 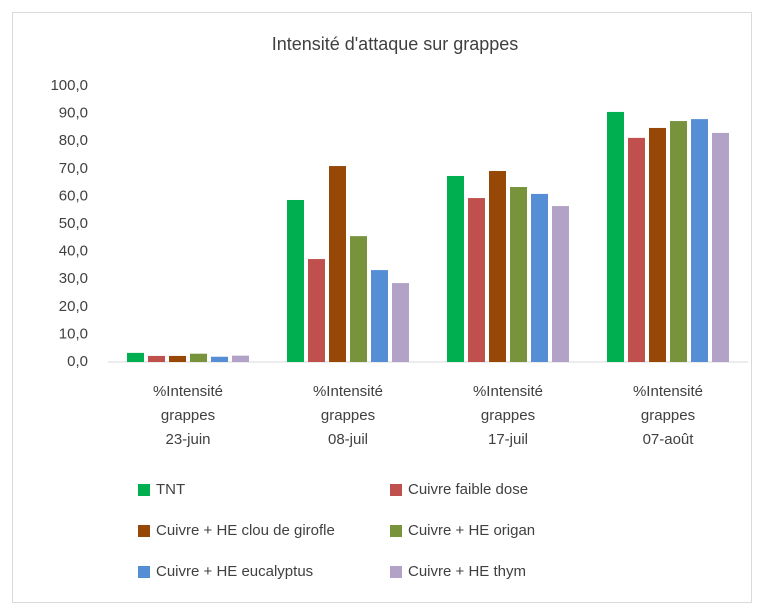 I want to click on legend-label: Cuivre + HE thym, so click(x=467, y=571).